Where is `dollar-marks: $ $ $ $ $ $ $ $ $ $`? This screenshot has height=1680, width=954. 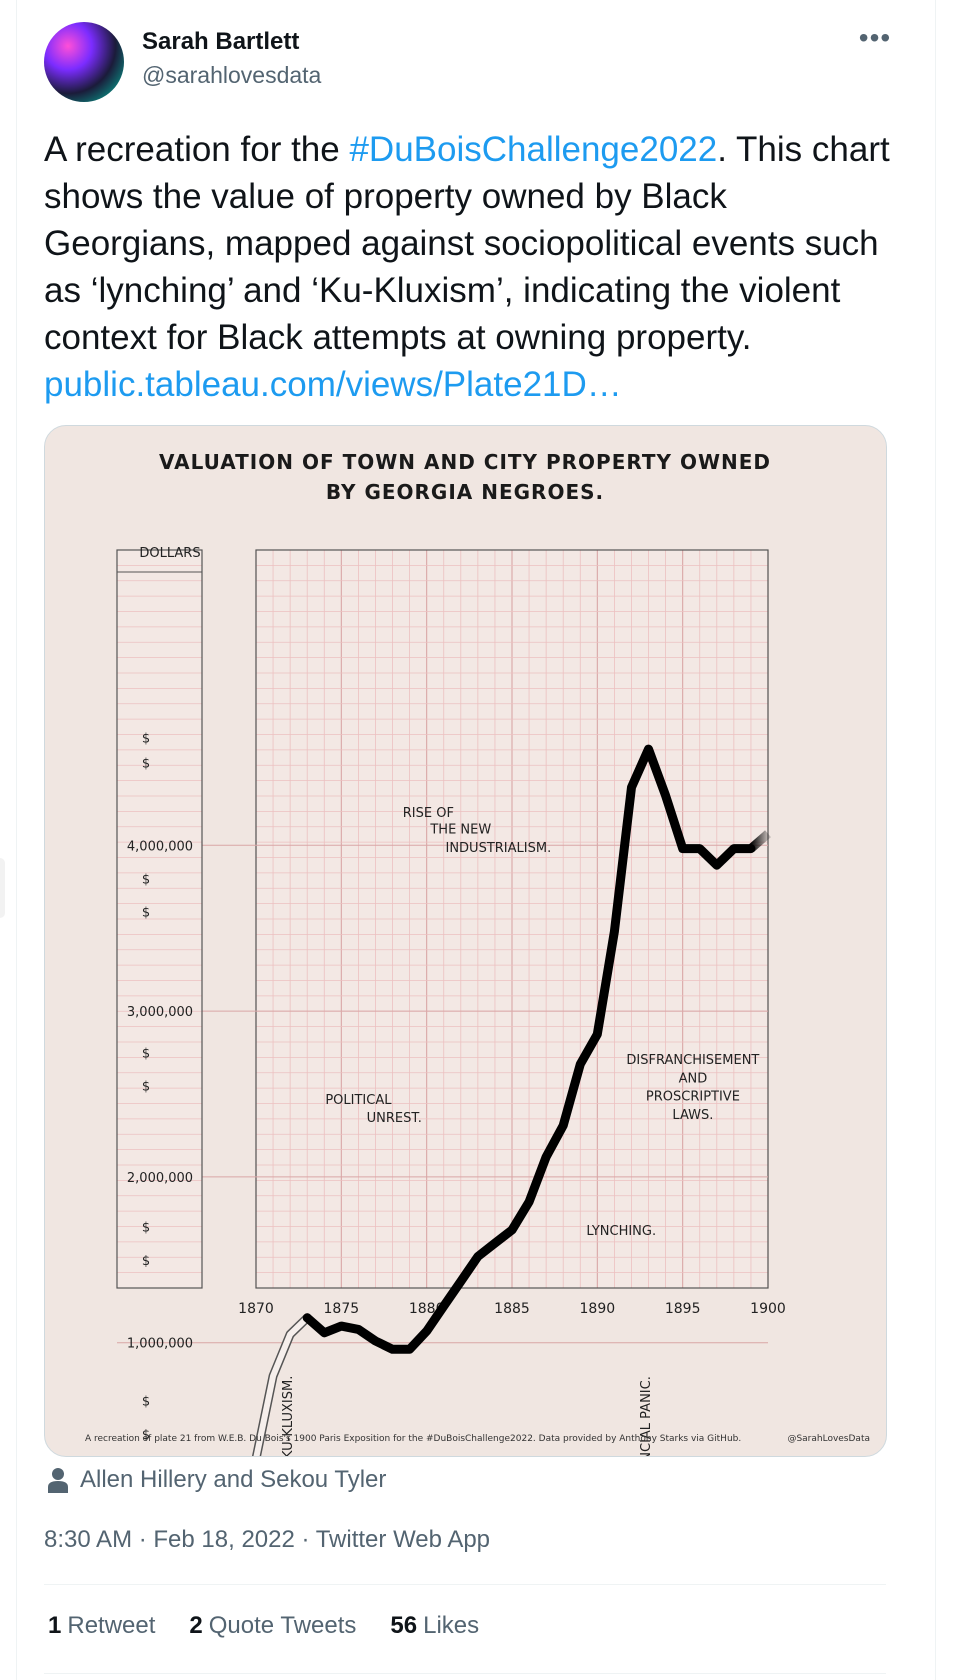 dollar-marks: $ $ $ $ $ $ $ $ $ $ is located at coordinates (146, 1087).